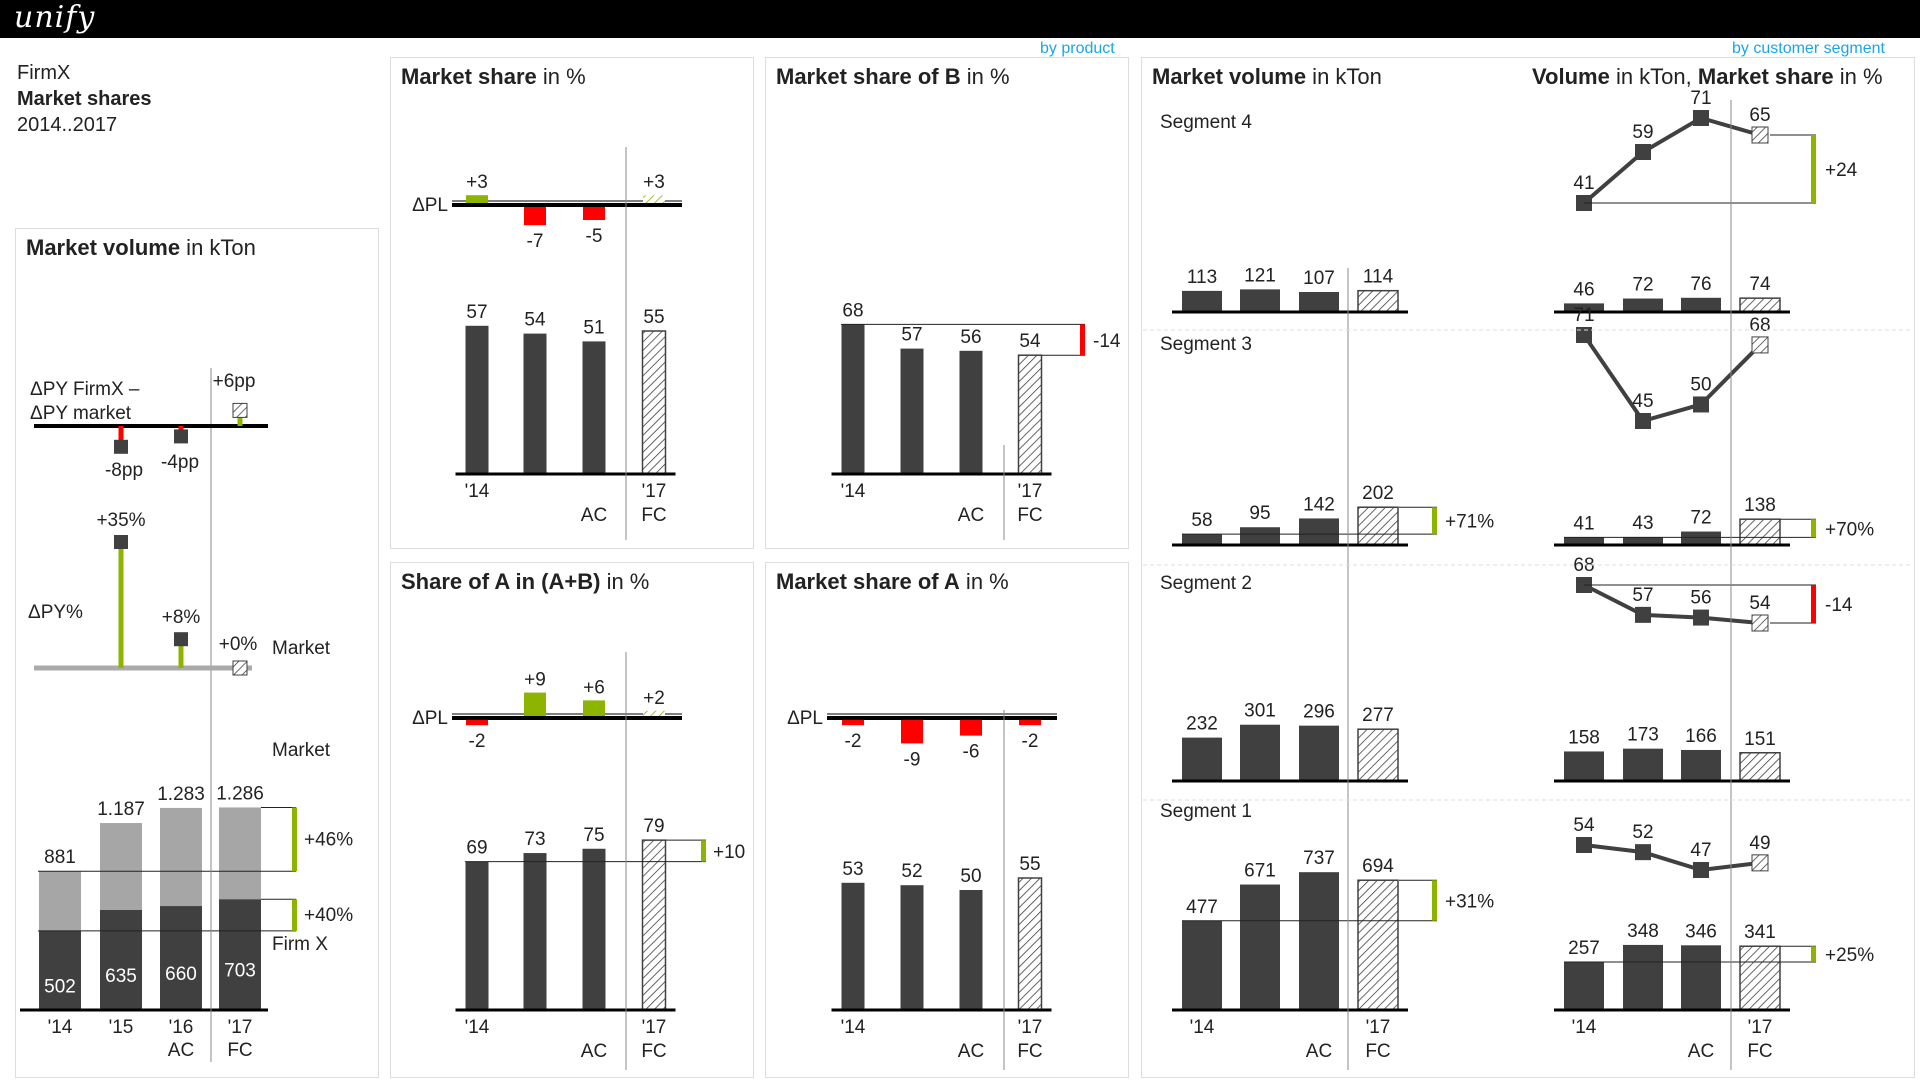 This screenshot has width=1920, height=1080. Describe the element at coordinates (1077, 48) in the screenshot. I see `by-product-link: by product` at that location.